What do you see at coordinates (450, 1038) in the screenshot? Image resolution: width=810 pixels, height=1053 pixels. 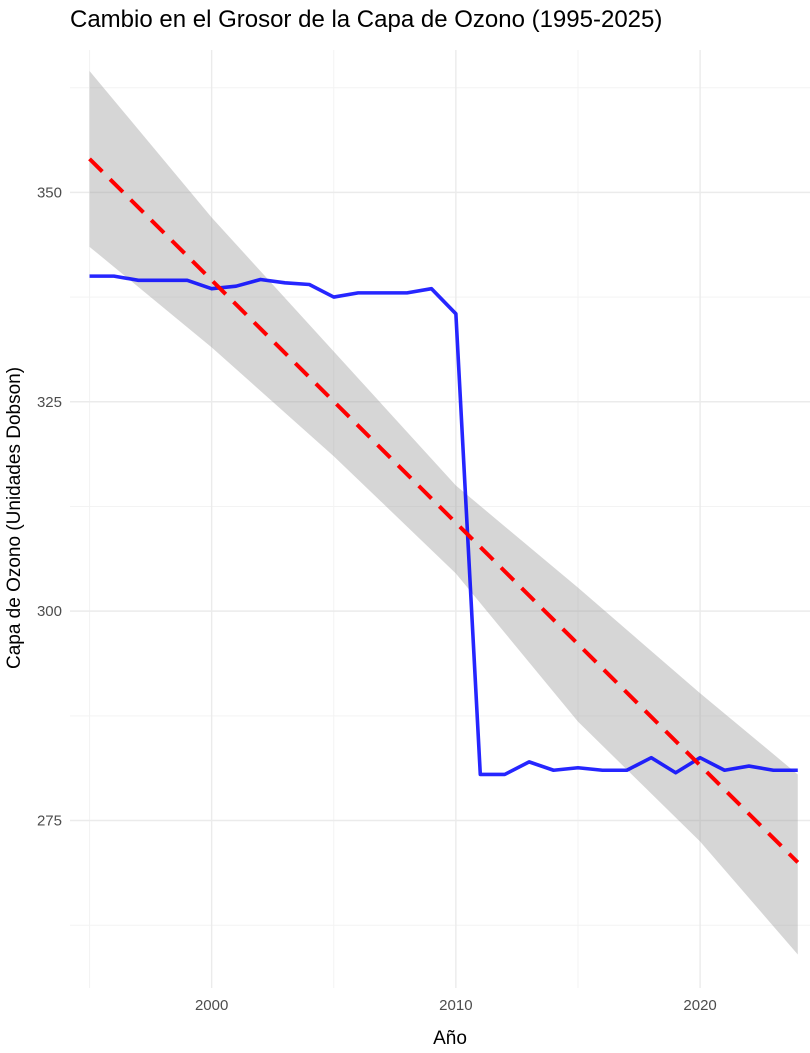 I see `x-axis-title: Año` at bounding box center [450, 1038].